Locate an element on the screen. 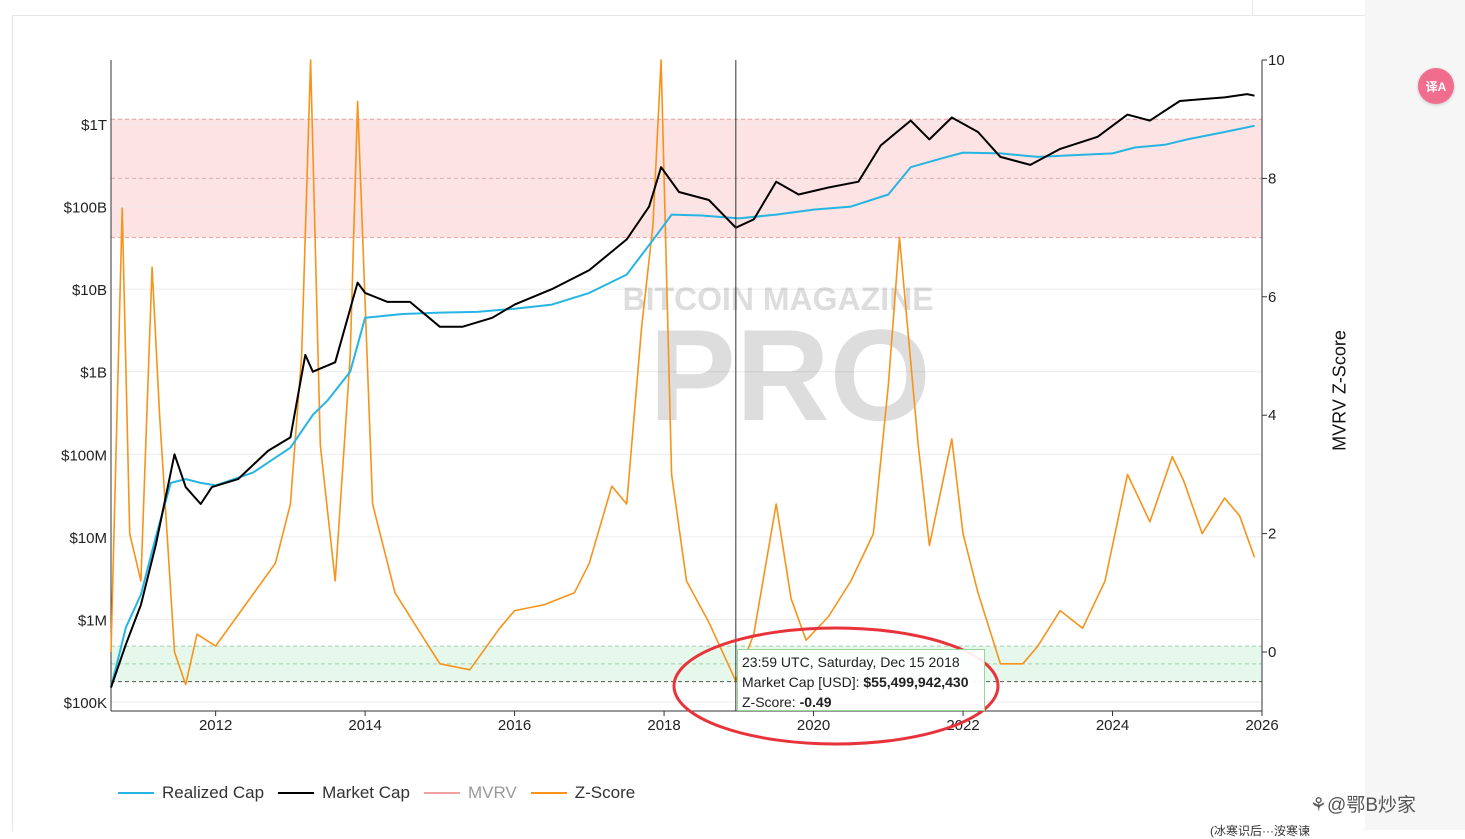 The width and height of the screenshot is (1465, 839). x-tick-label: 2018 is located at coordinates (663, 725).